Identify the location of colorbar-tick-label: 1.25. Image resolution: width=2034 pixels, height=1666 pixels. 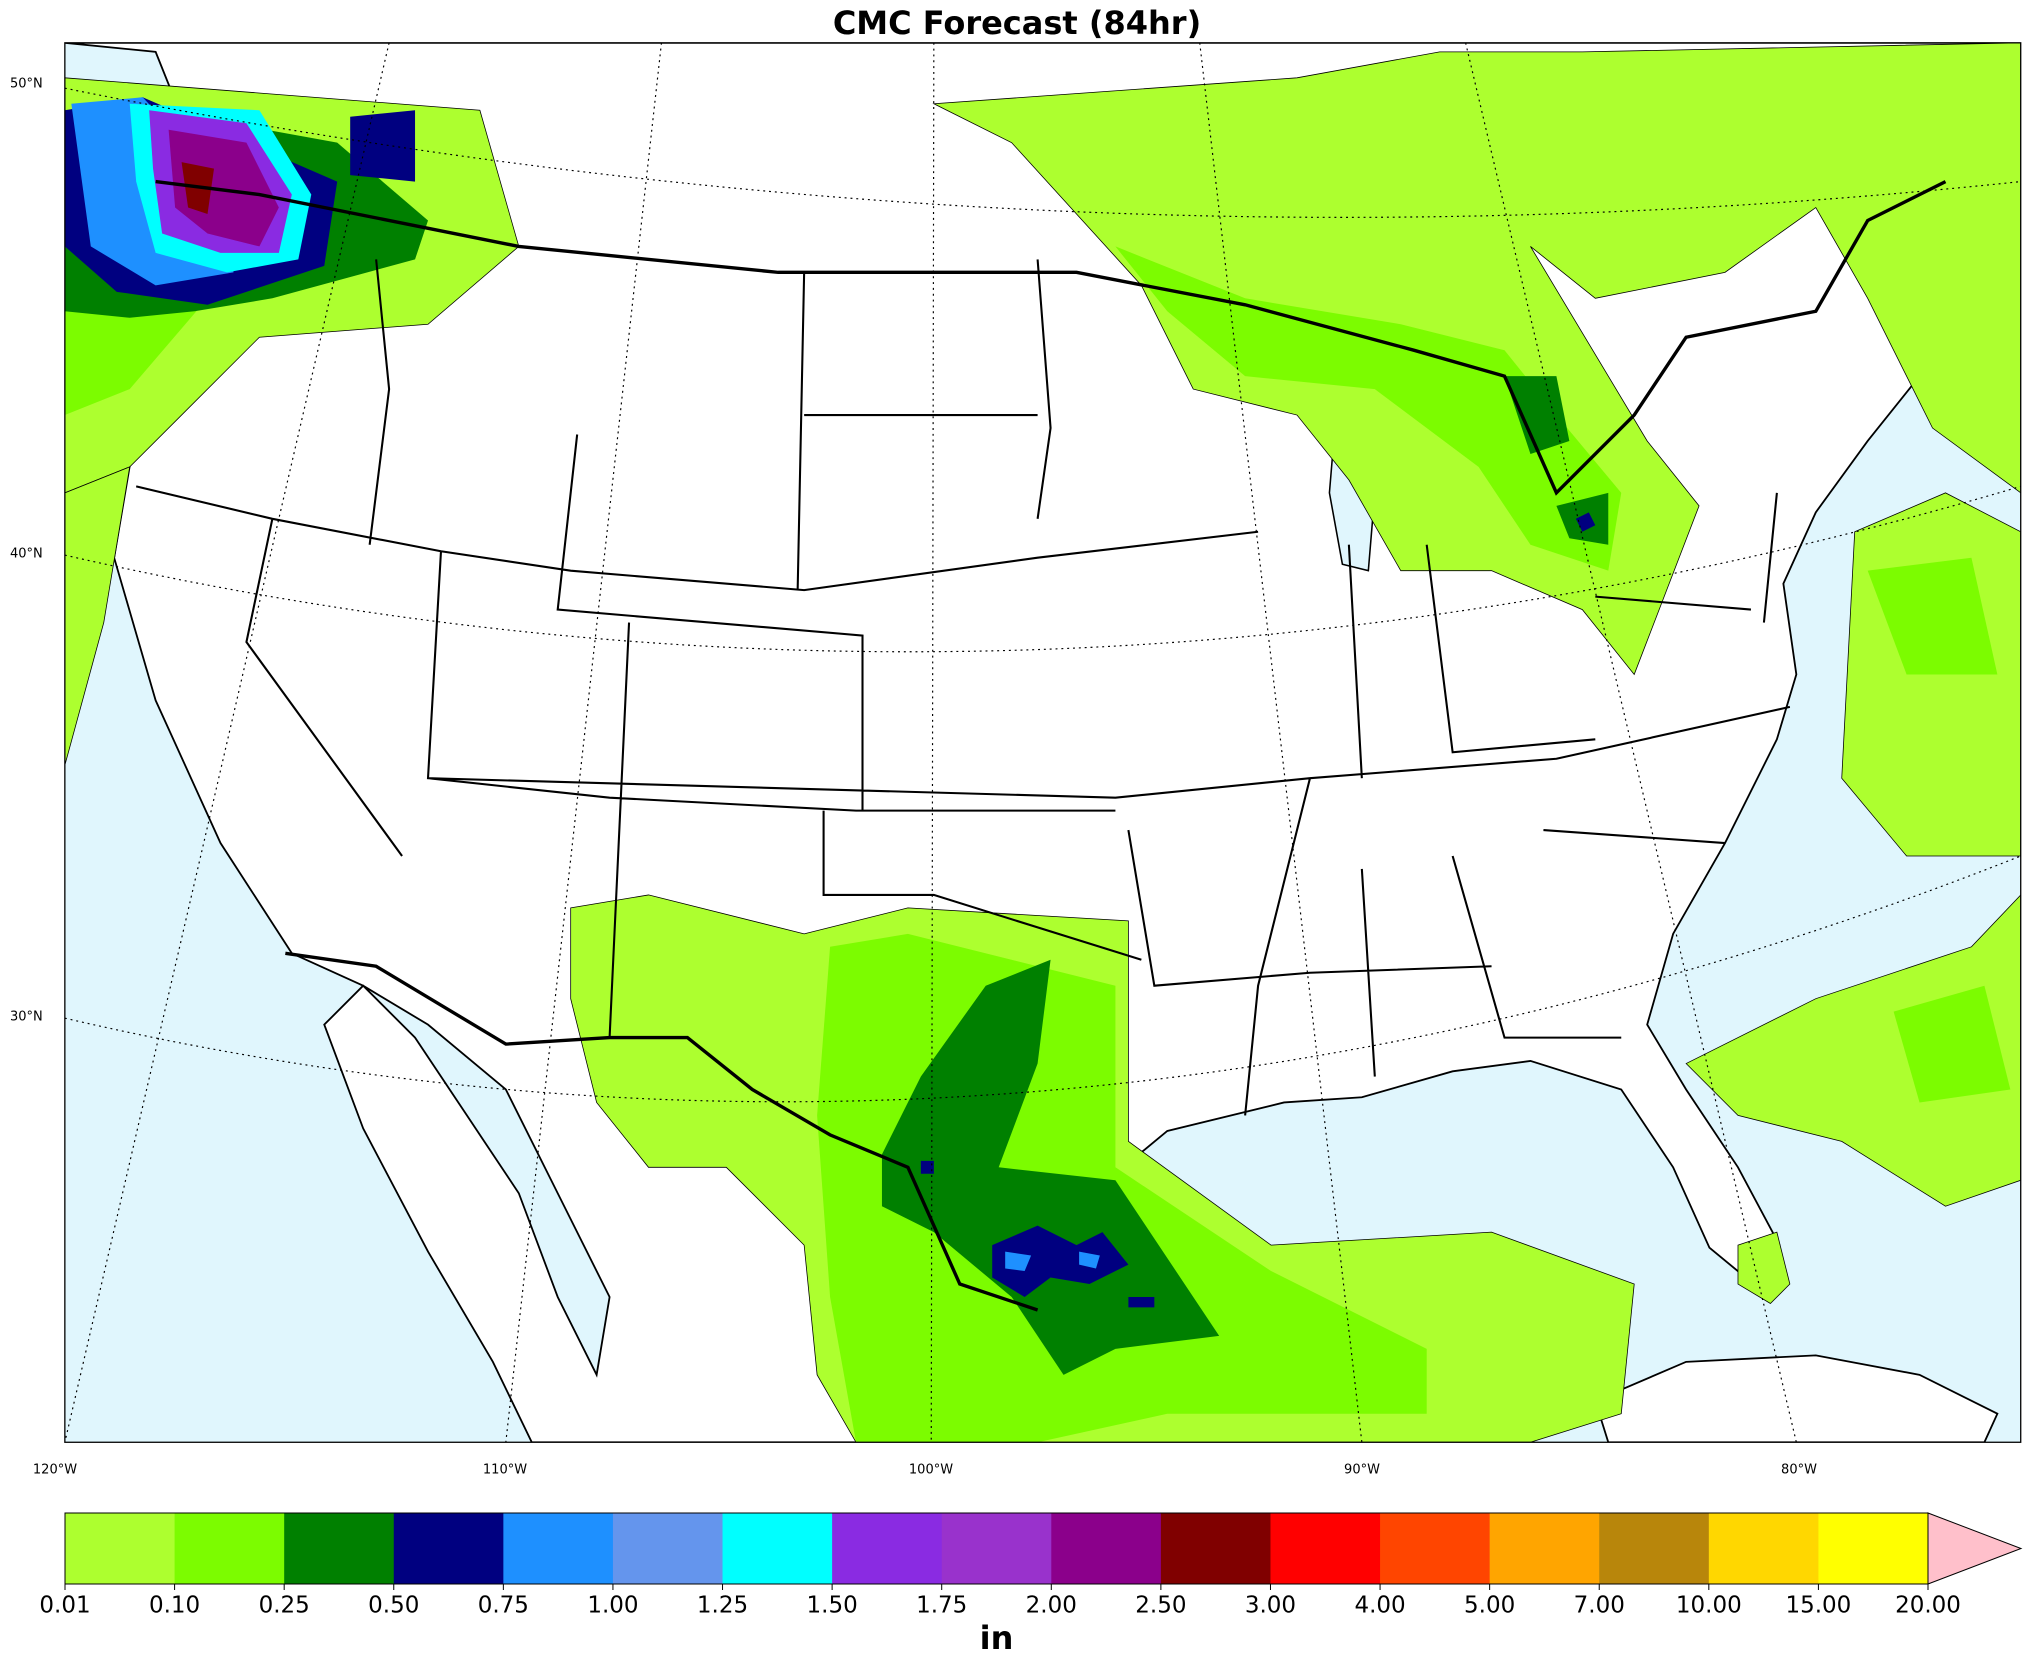
(722, 1606).